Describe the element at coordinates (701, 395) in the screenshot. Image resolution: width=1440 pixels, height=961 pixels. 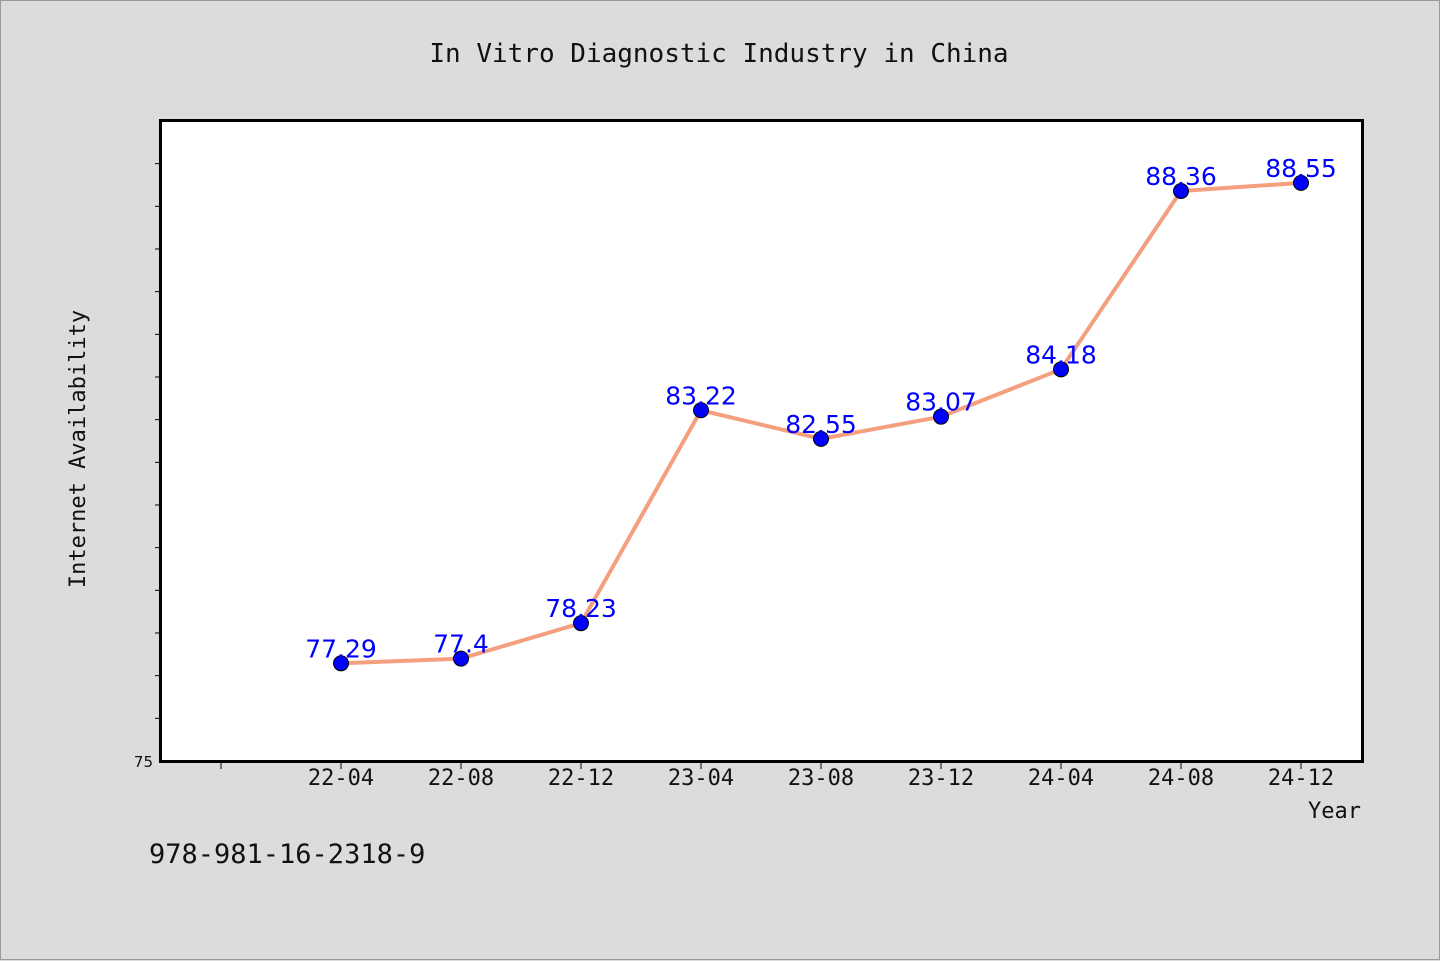
I see `data-label: 83.22` at that location.